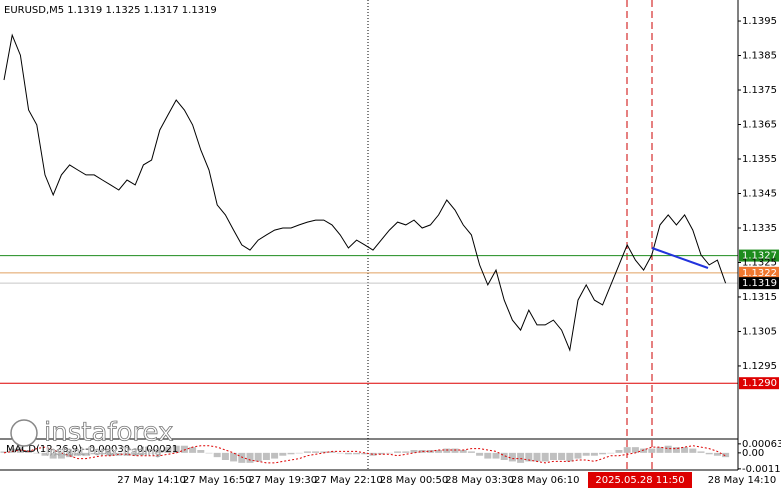 This screenshot has width=781, height=489. What do you see at coordinates (759, 125) in the screenshot?
I see `y-tick-label: 1.1365` at bounding box center [759, 125].